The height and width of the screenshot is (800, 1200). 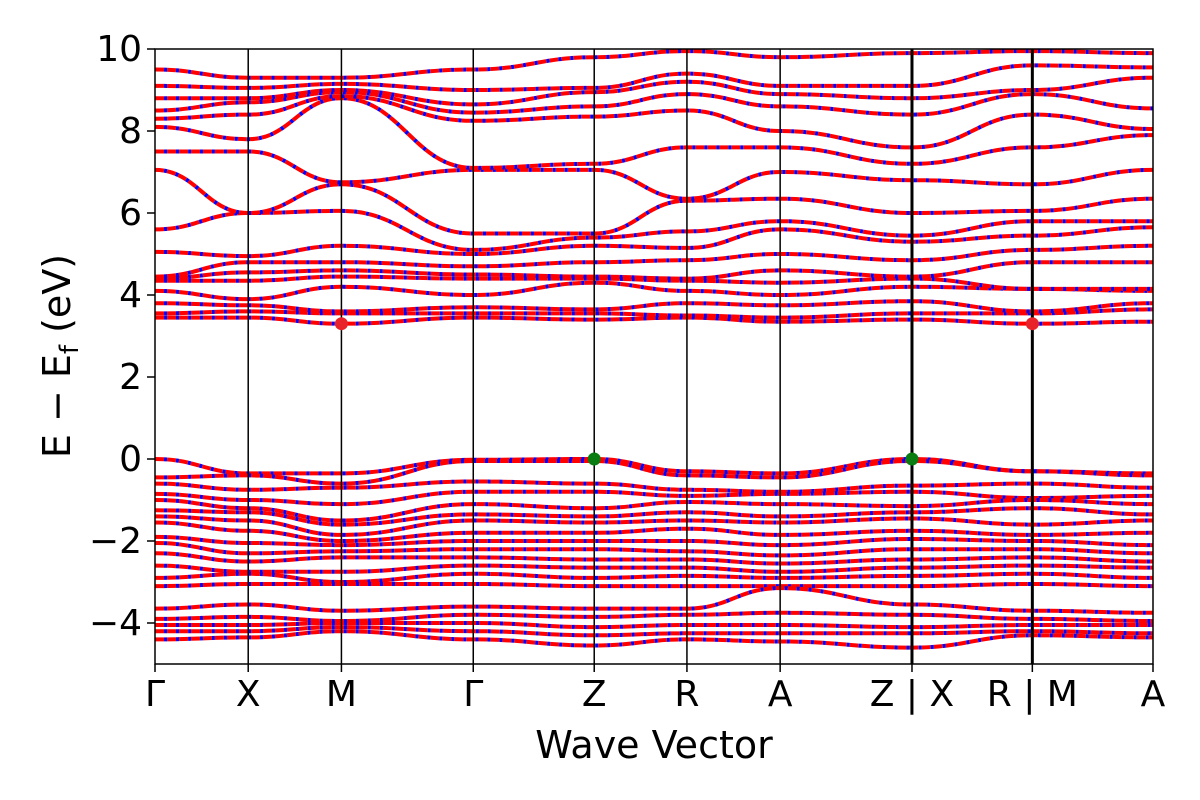 What do you see at coordinates (655, 689) in the screenshot?
I see `x-axis-ticks: Γ X M Γ Z R A Z | X R | M A` at bounding box center [655, 689].